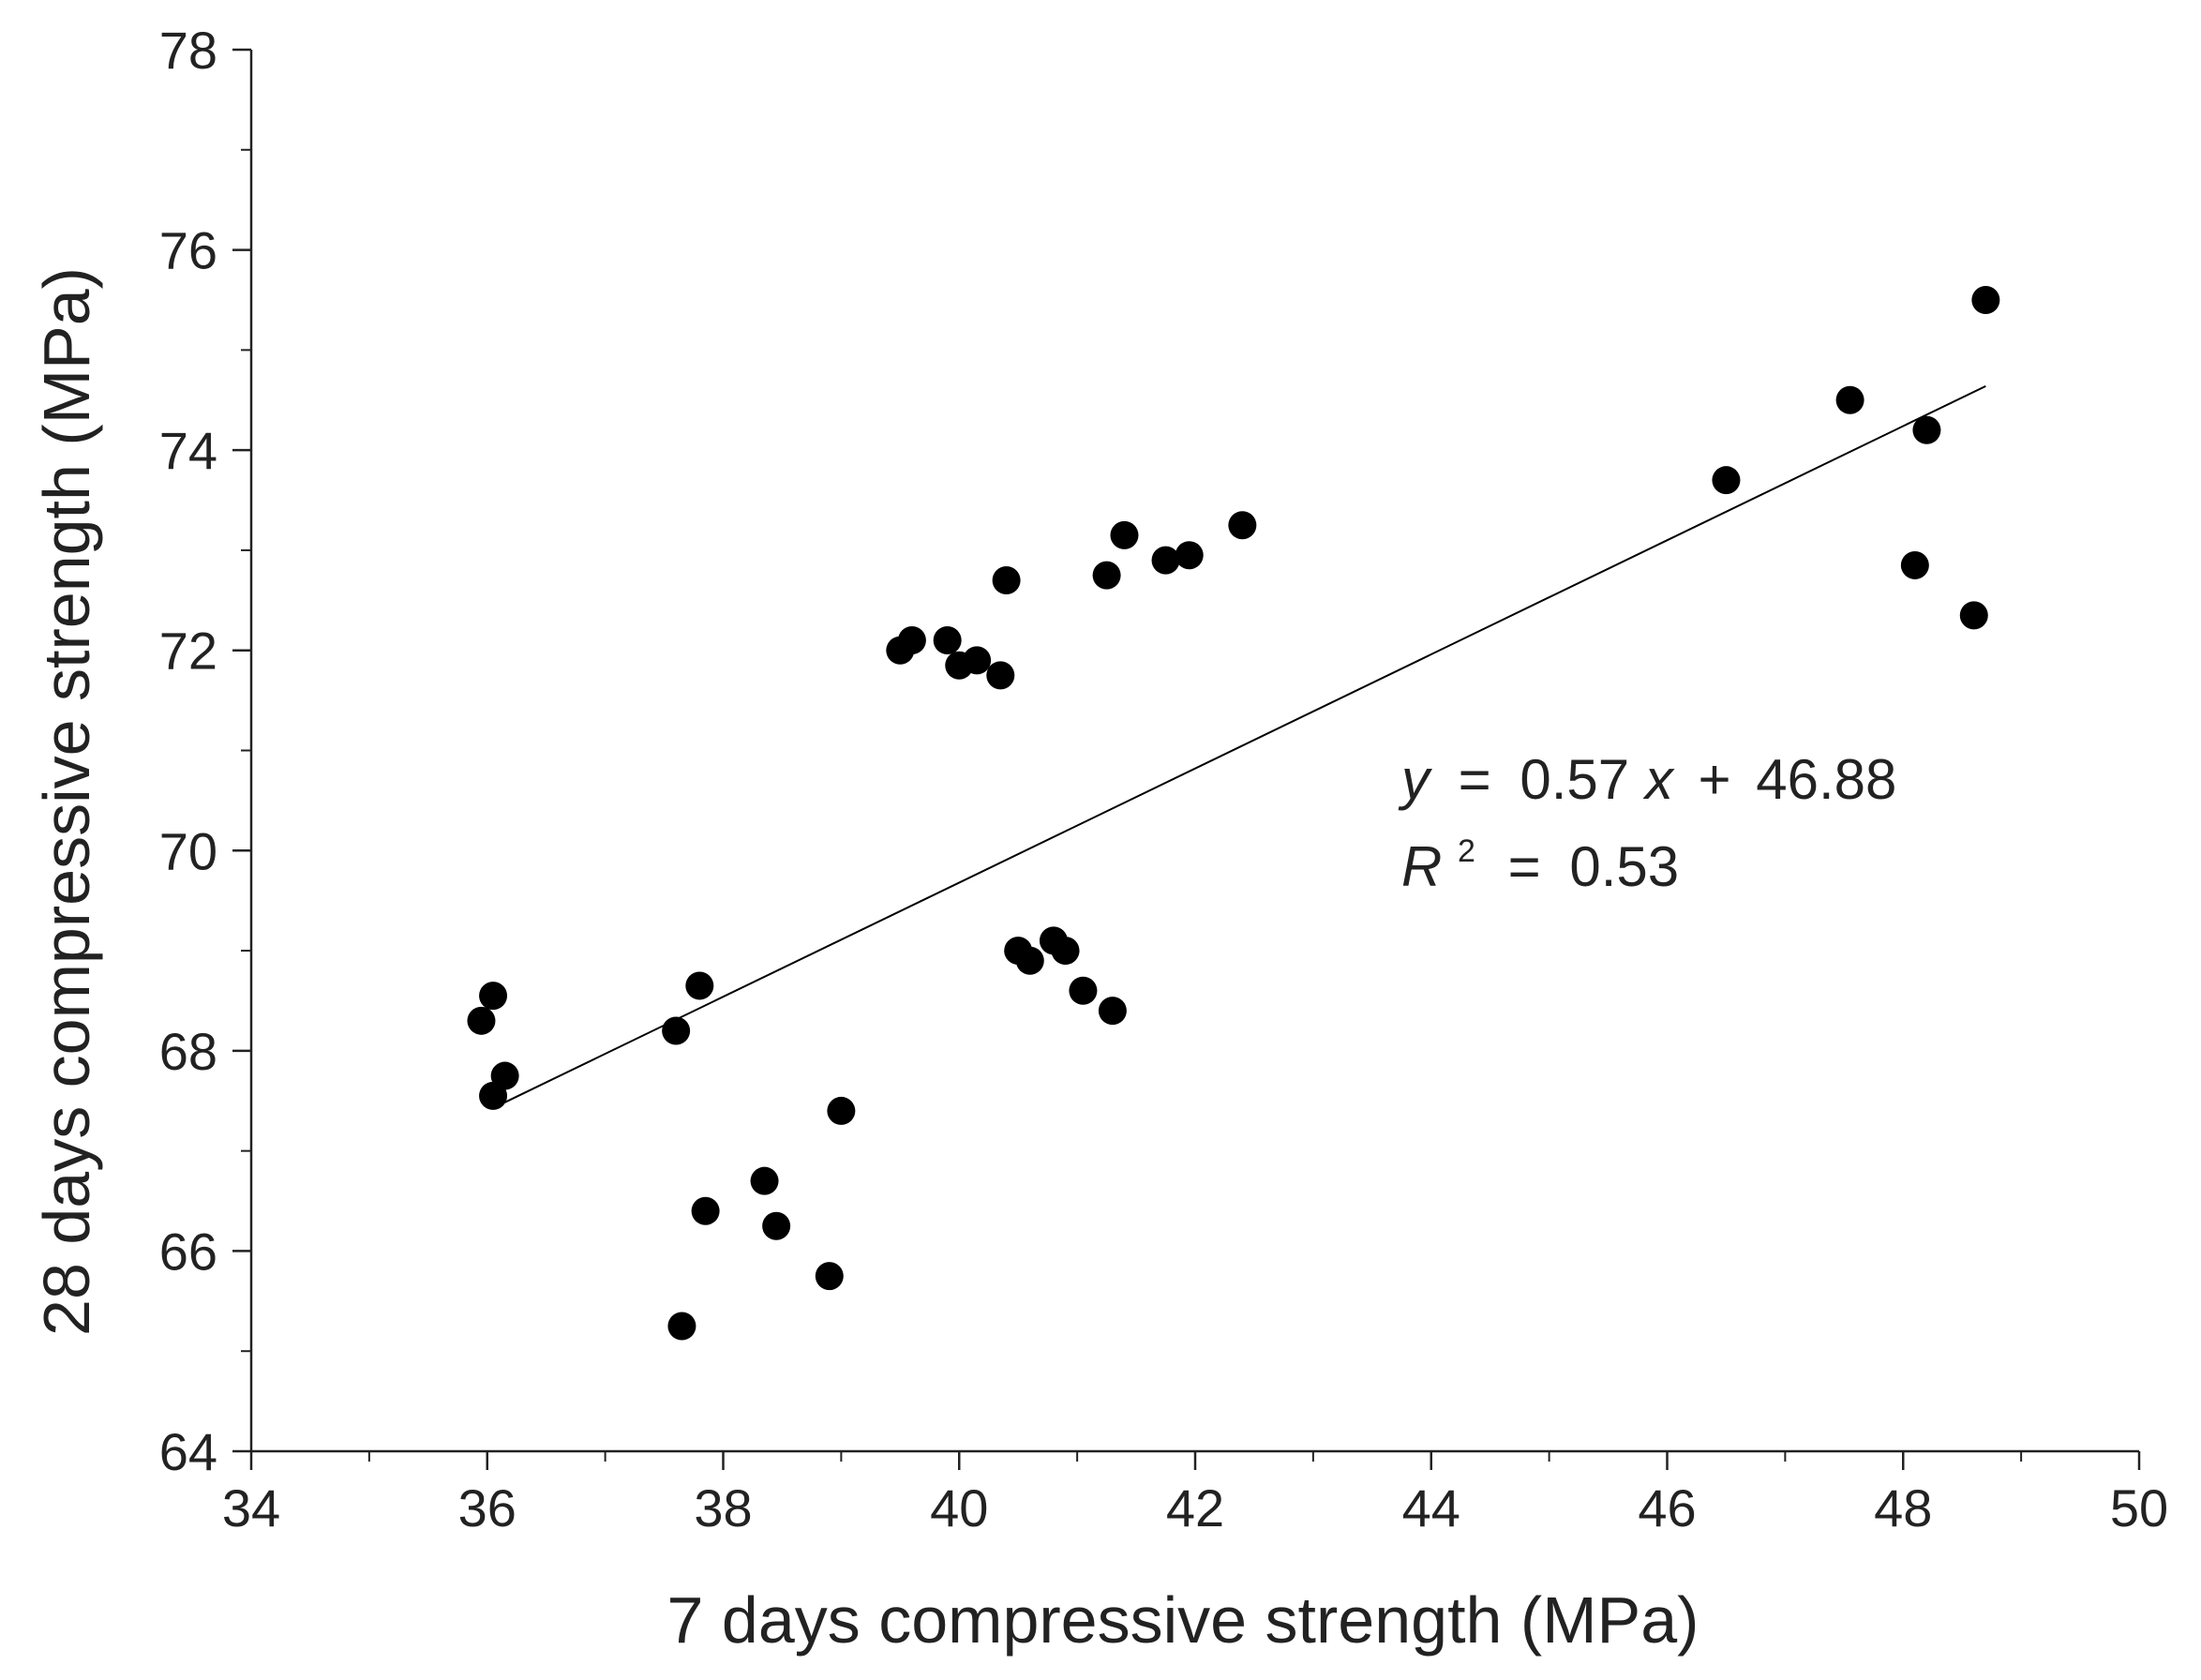 This screenshot has height=1680, width=2201. Describe the element at coordinates (1525, 866) in the screenshot. I see `r-squared-equals: =` at that location.